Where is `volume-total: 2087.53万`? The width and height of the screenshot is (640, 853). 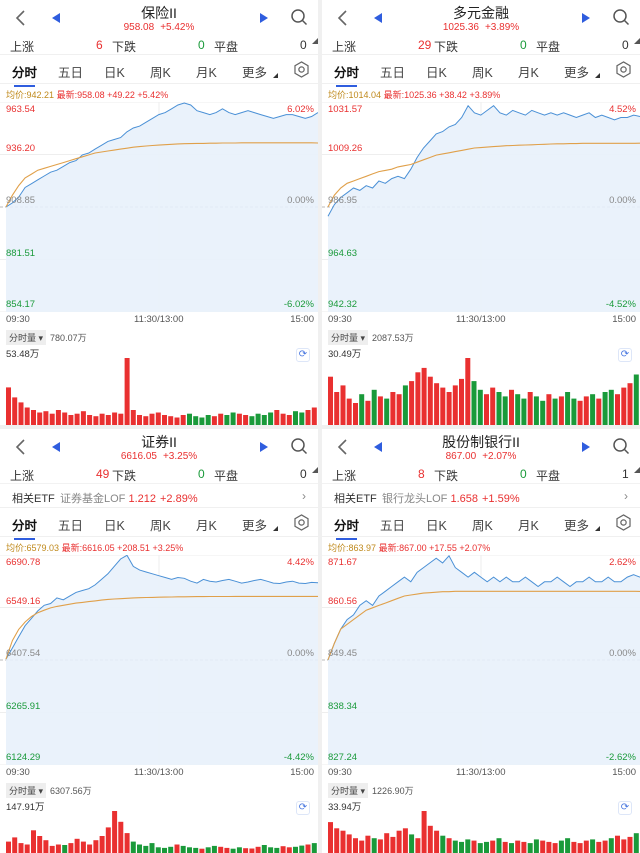
volume-total: 2087.53万 is located at coordinates (393, 338).